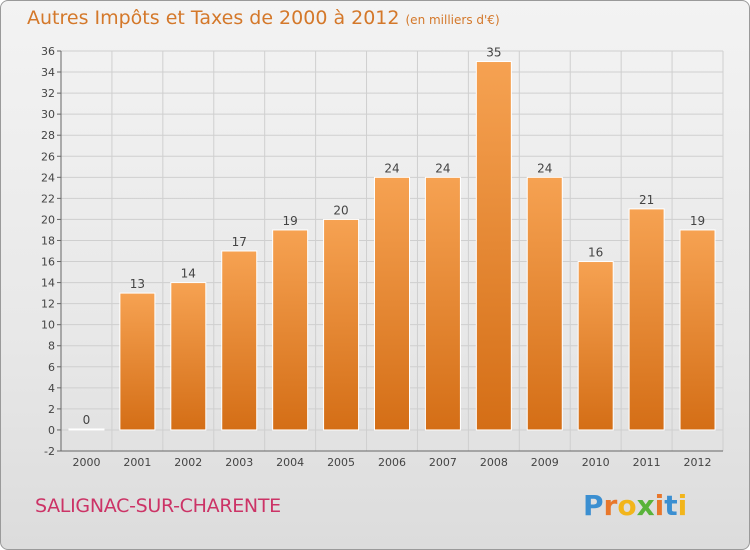 This screenshot has width=750, height=550. What do you see at coordinates (596, 462) in the screenshot?
I see `x-tick-label: 2010` at bounding box center [596, 462].